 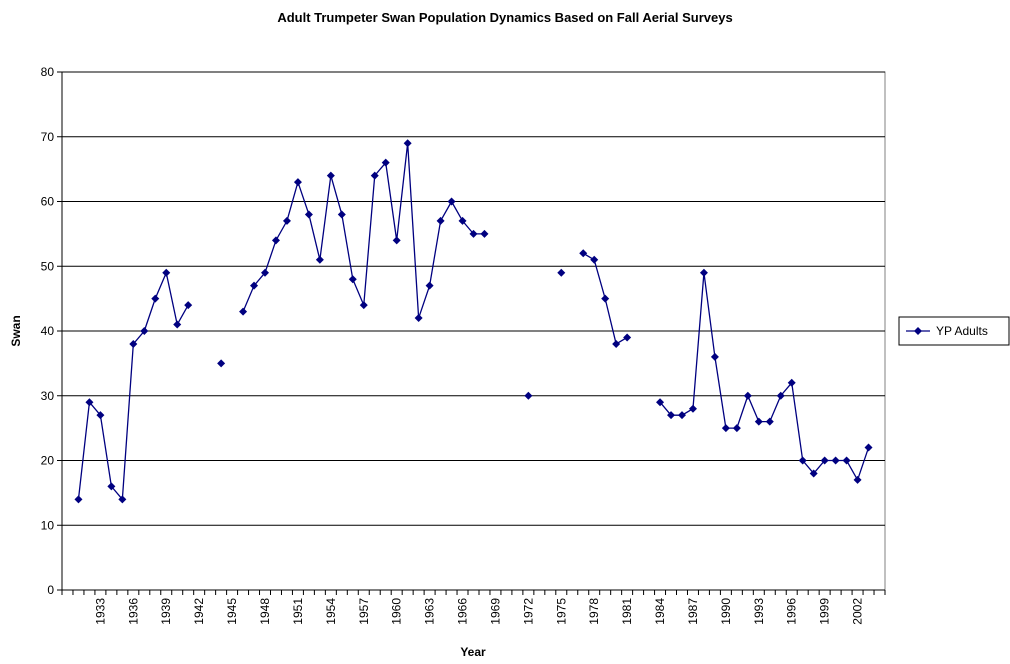 I want to click on y-axis-title: Swan, so click(x=16, y=330).